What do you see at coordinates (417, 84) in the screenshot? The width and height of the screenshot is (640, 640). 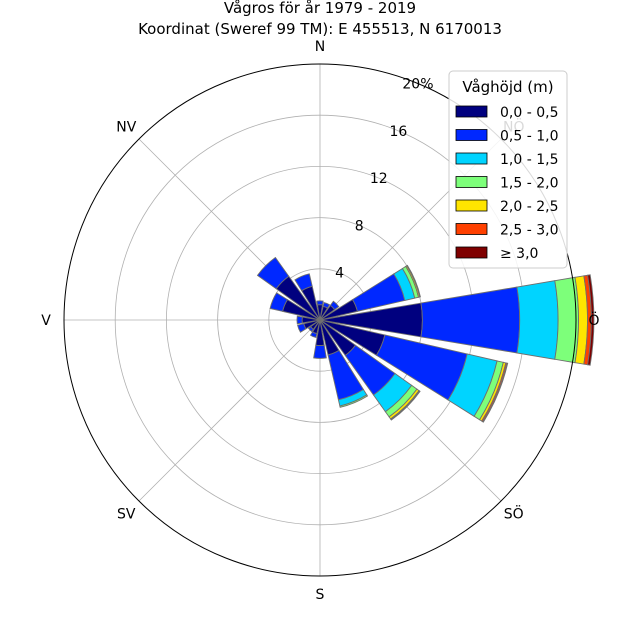 I see `radial-tick-label: 20%` at bounding box center [417, 84].